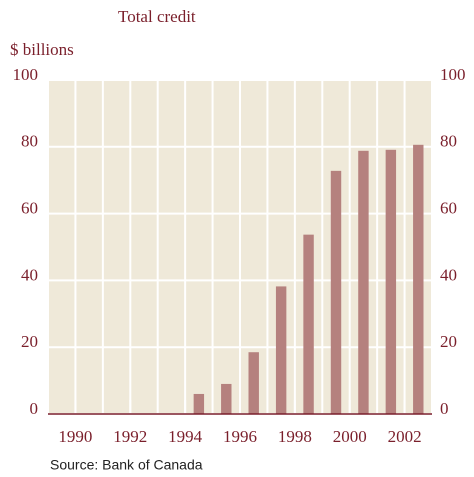  What do you see at coordinates (29, 341) in the screenshot?
I see `y-tick-label: 20` at bounding box center [29, 341].